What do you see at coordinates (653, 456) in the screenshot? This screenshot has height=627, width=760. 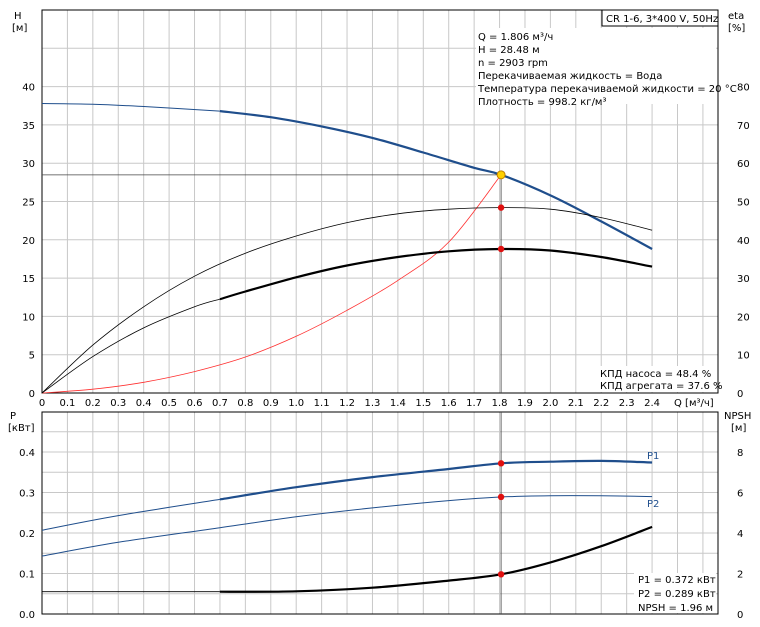 I see `series-label-p1: P1` at bounding box center [653, 456].